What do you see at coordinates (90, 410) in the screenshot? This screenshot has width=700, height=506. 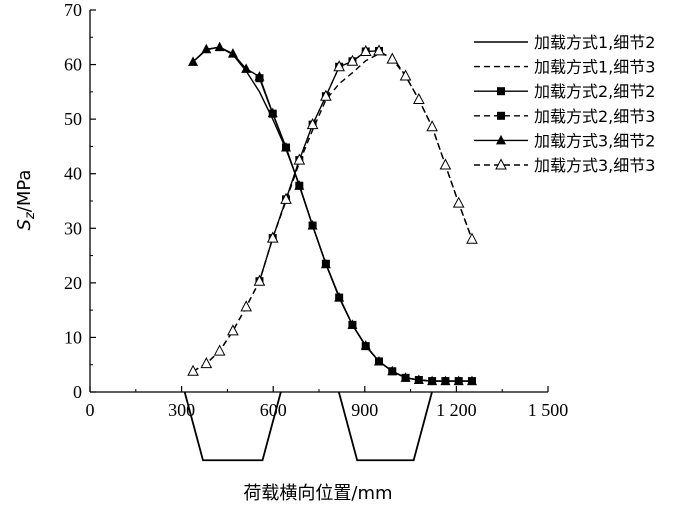 I see `x-tick-label: 0` at bounding box center [90, 410].